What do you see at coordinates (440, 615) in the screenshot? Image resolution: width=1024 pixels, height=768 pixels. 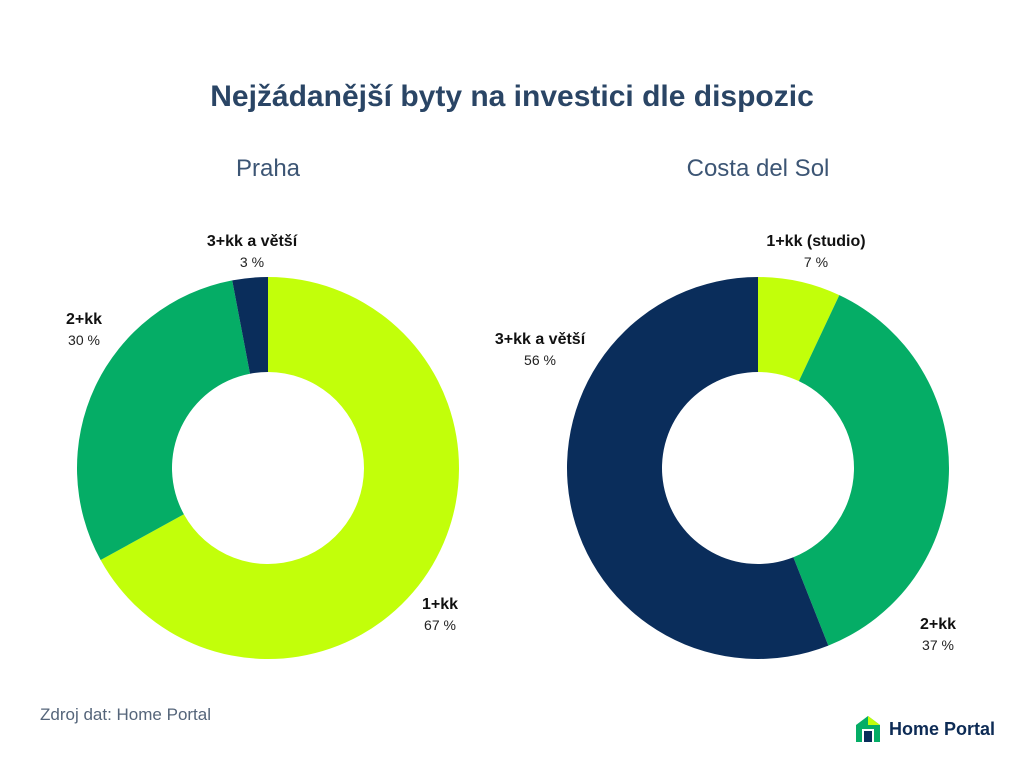 I see `slice-label-praha-1kk: 1+kk 67 %` at bounding box center [440, 615].